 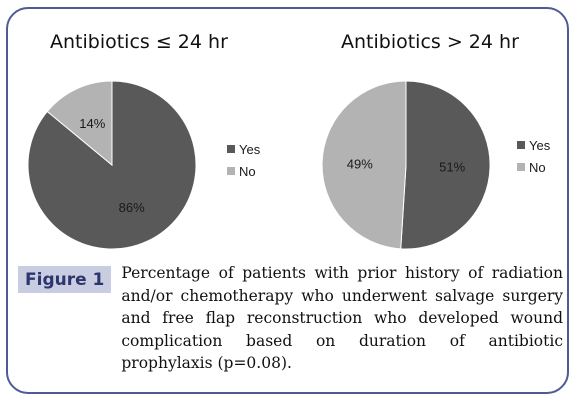 I want to click on pie-1-slice-no, so click(x=79, y=123).